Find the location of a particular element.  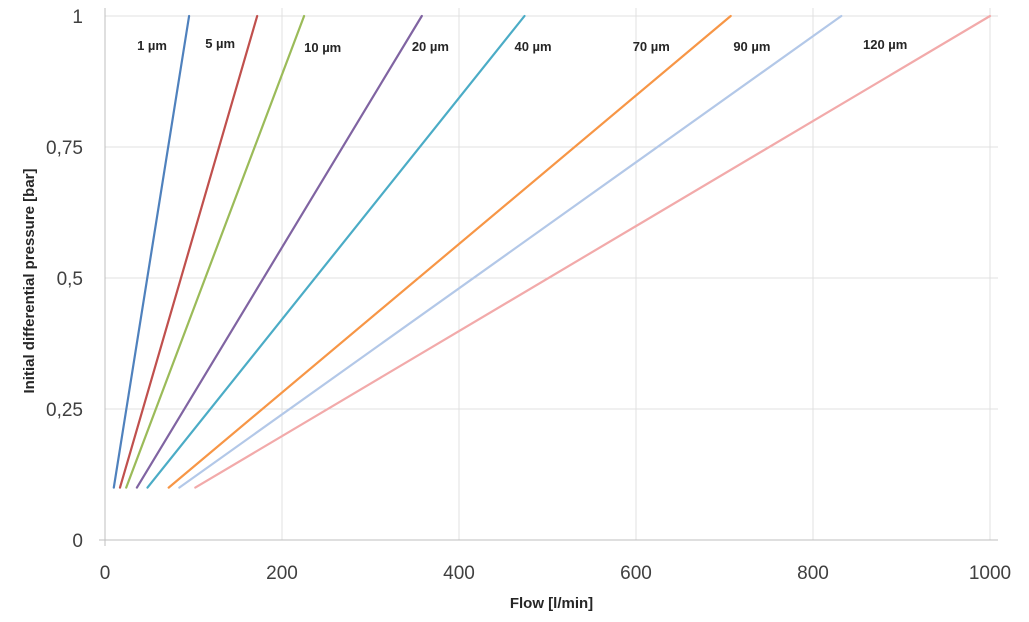

y-tick-label: 0,75 is located at coordinates (64, 148).